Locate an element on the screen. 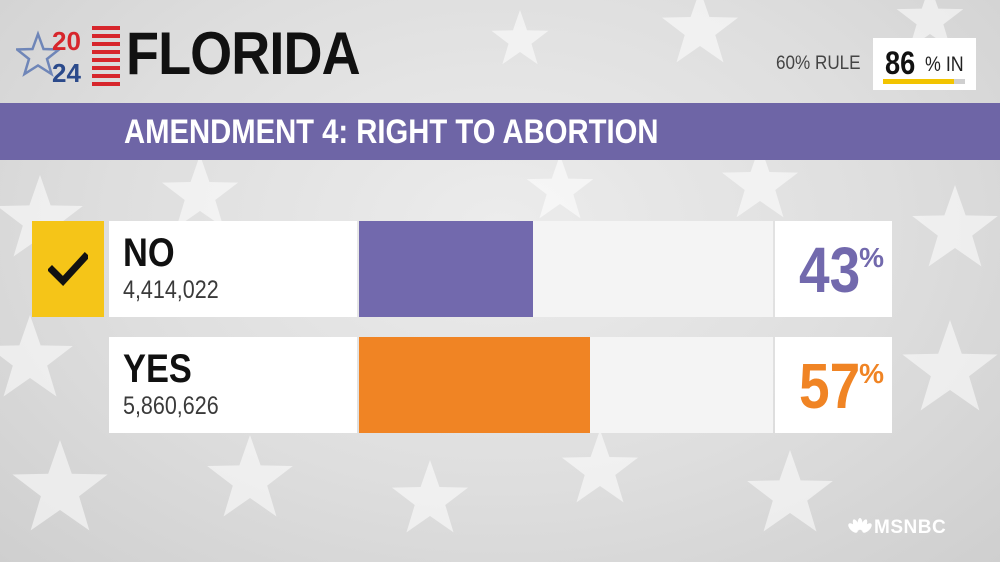 Image resolution: width=1000 pixels, height=562 pixels. election-2024-logo: 20 24 is located at coordinates (68, 57).